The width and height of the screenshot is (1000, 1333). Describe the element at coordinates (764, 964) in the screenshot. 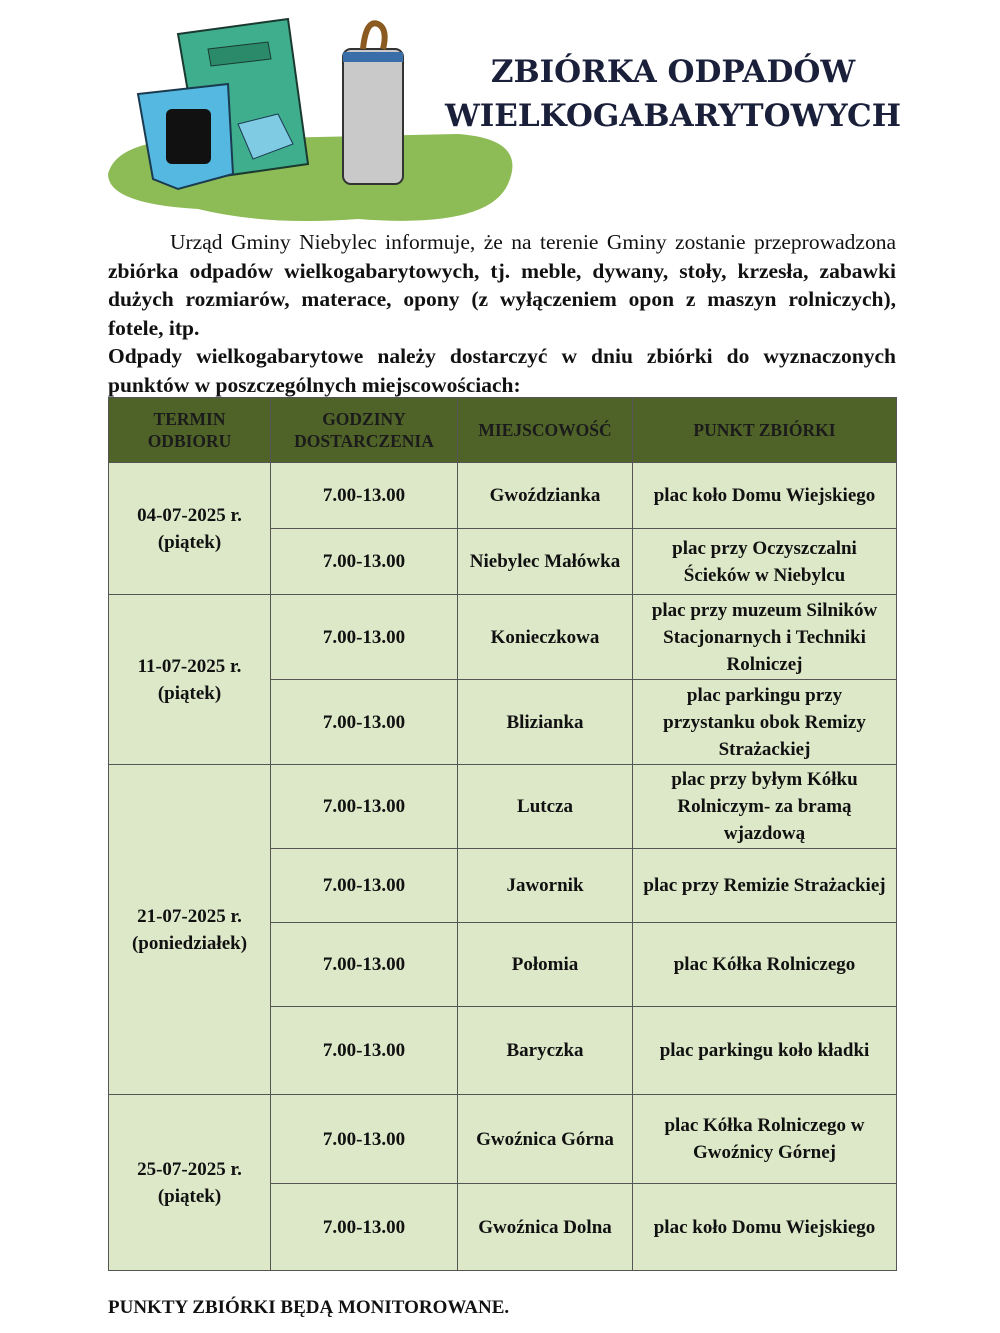

I see `collection-point-cell: plac Kółka Rolniczego` at that location.